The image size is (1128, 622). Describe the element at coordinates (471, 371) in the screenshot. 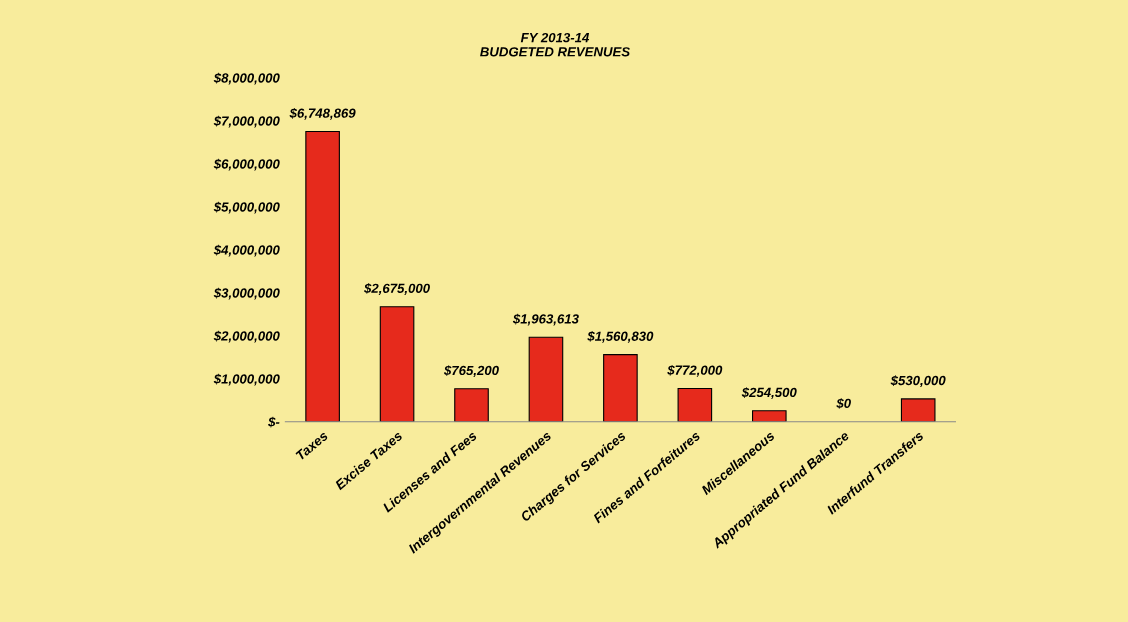

I see `data-label: $765,200` at that location.